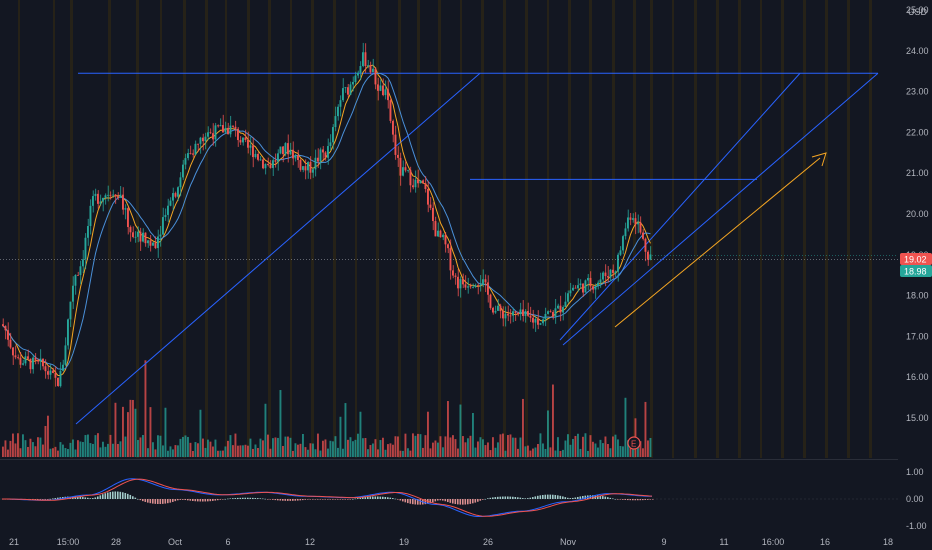  Describe the element at coordinates (717, 242) in the screenshot. I see `projection-arrow-line` at that location.